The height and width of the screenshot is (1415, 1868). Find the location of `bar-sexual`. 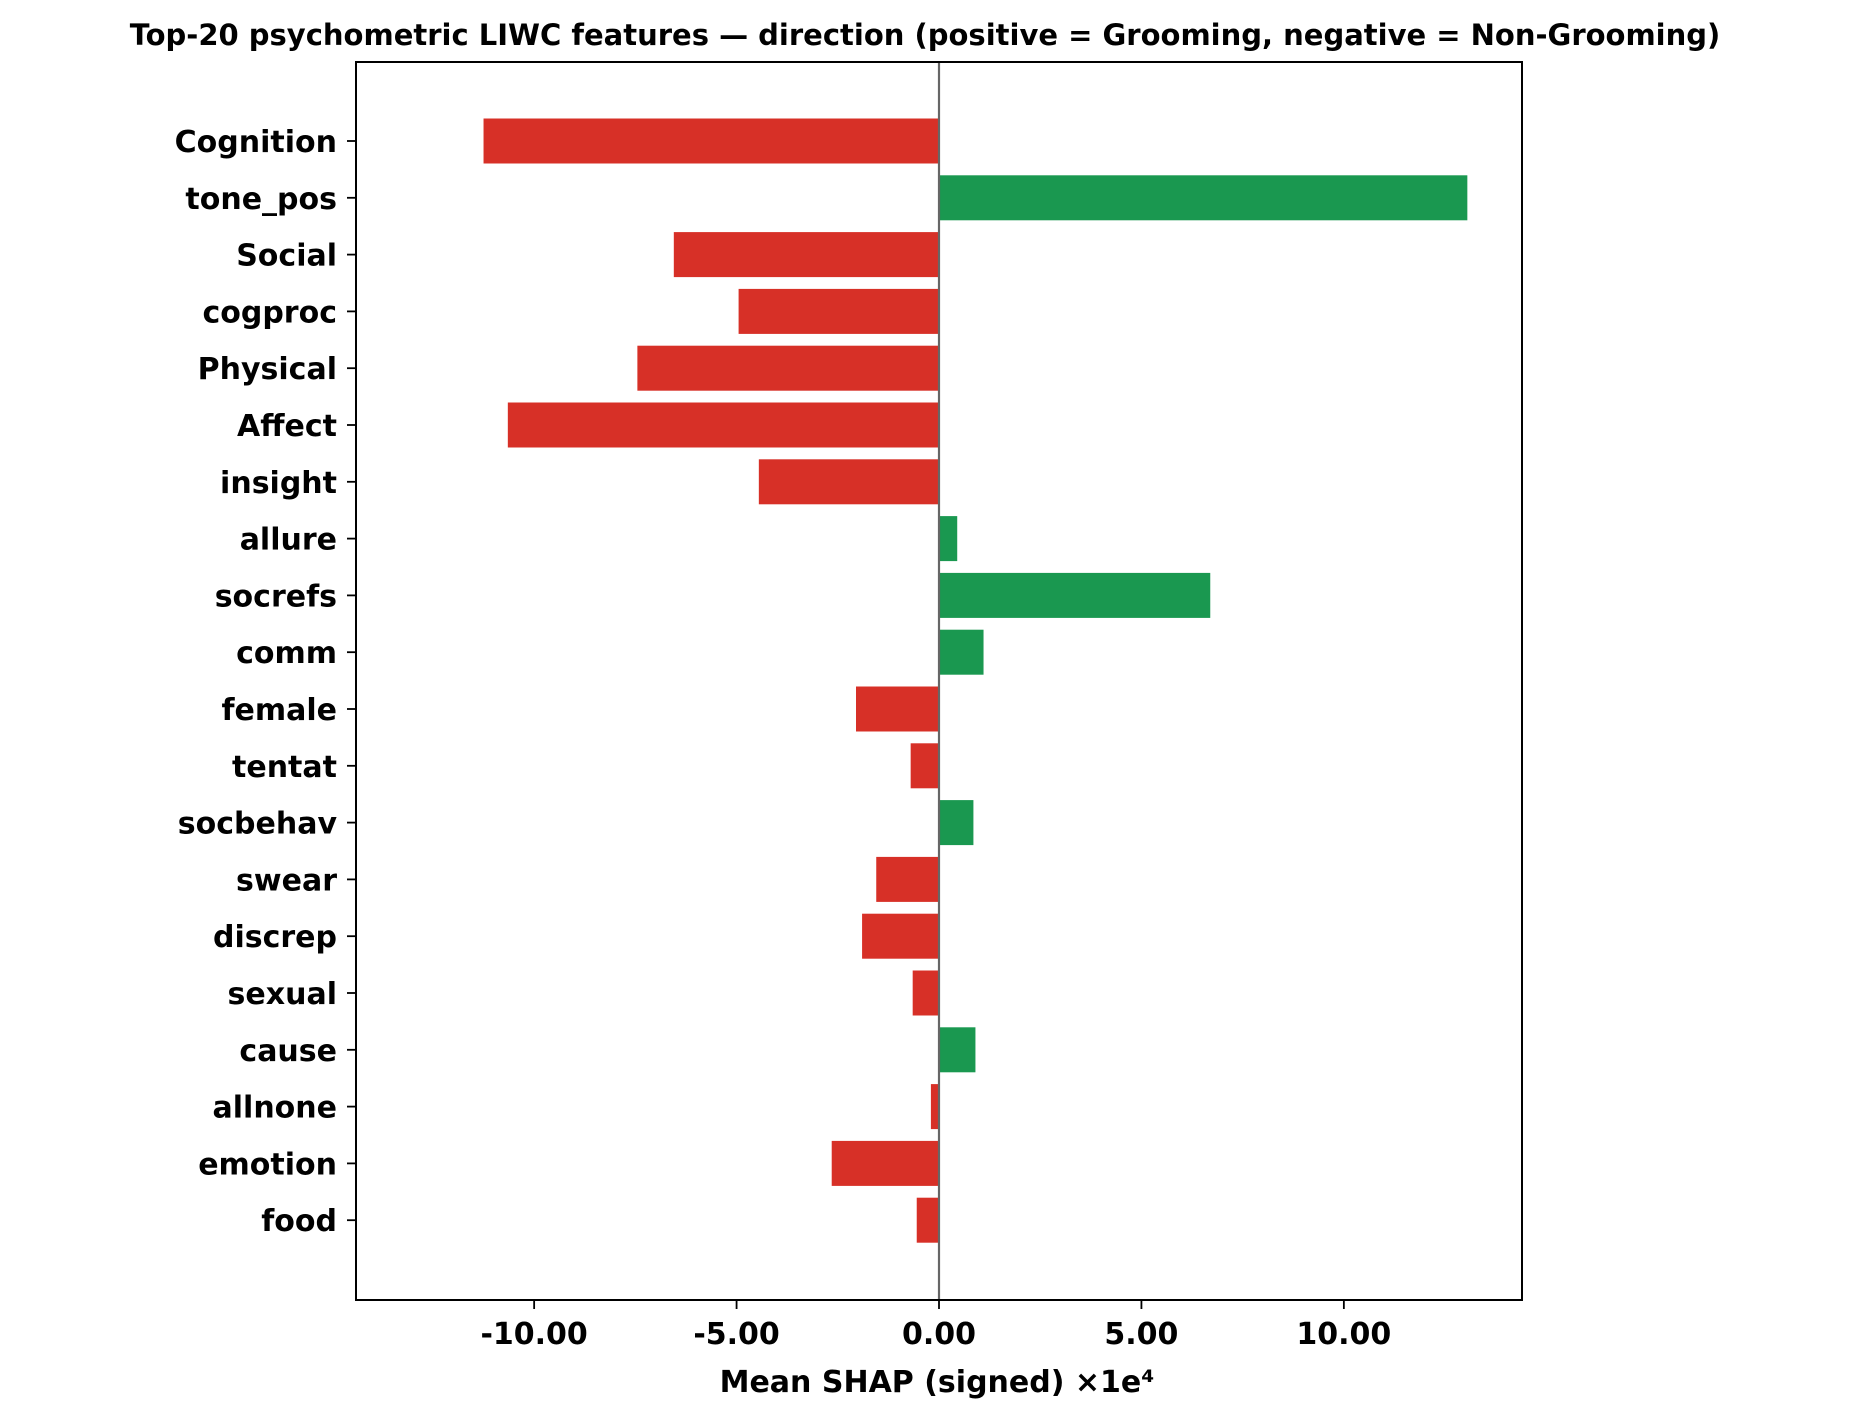

bar-sexual is located at coordinates (925, 993).